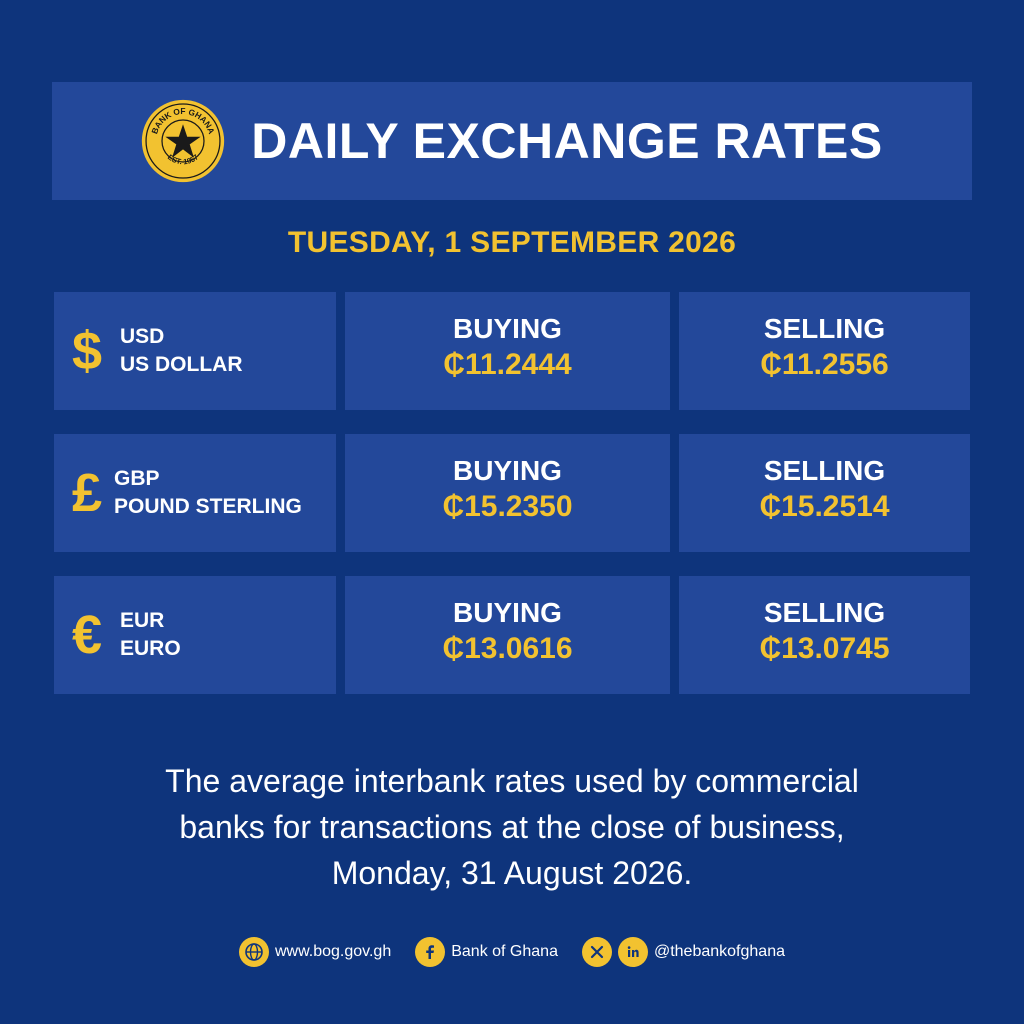  I want to click on linkedin-icon, so click(632, 952).